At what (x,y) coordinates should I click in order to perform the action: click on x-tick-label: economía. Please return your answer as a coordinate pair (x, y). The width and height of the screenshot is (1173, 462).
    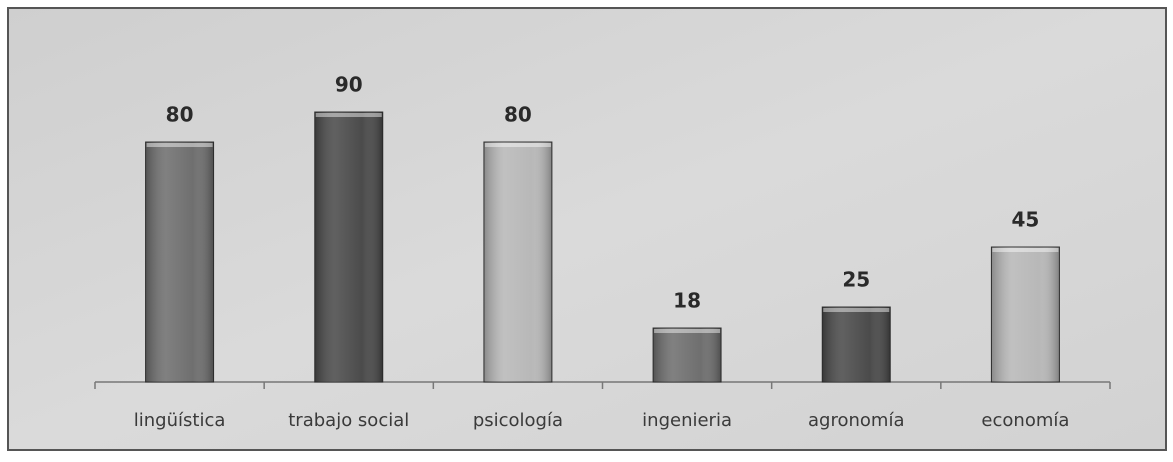
    Looking at the image, I should click on (1025, 420).